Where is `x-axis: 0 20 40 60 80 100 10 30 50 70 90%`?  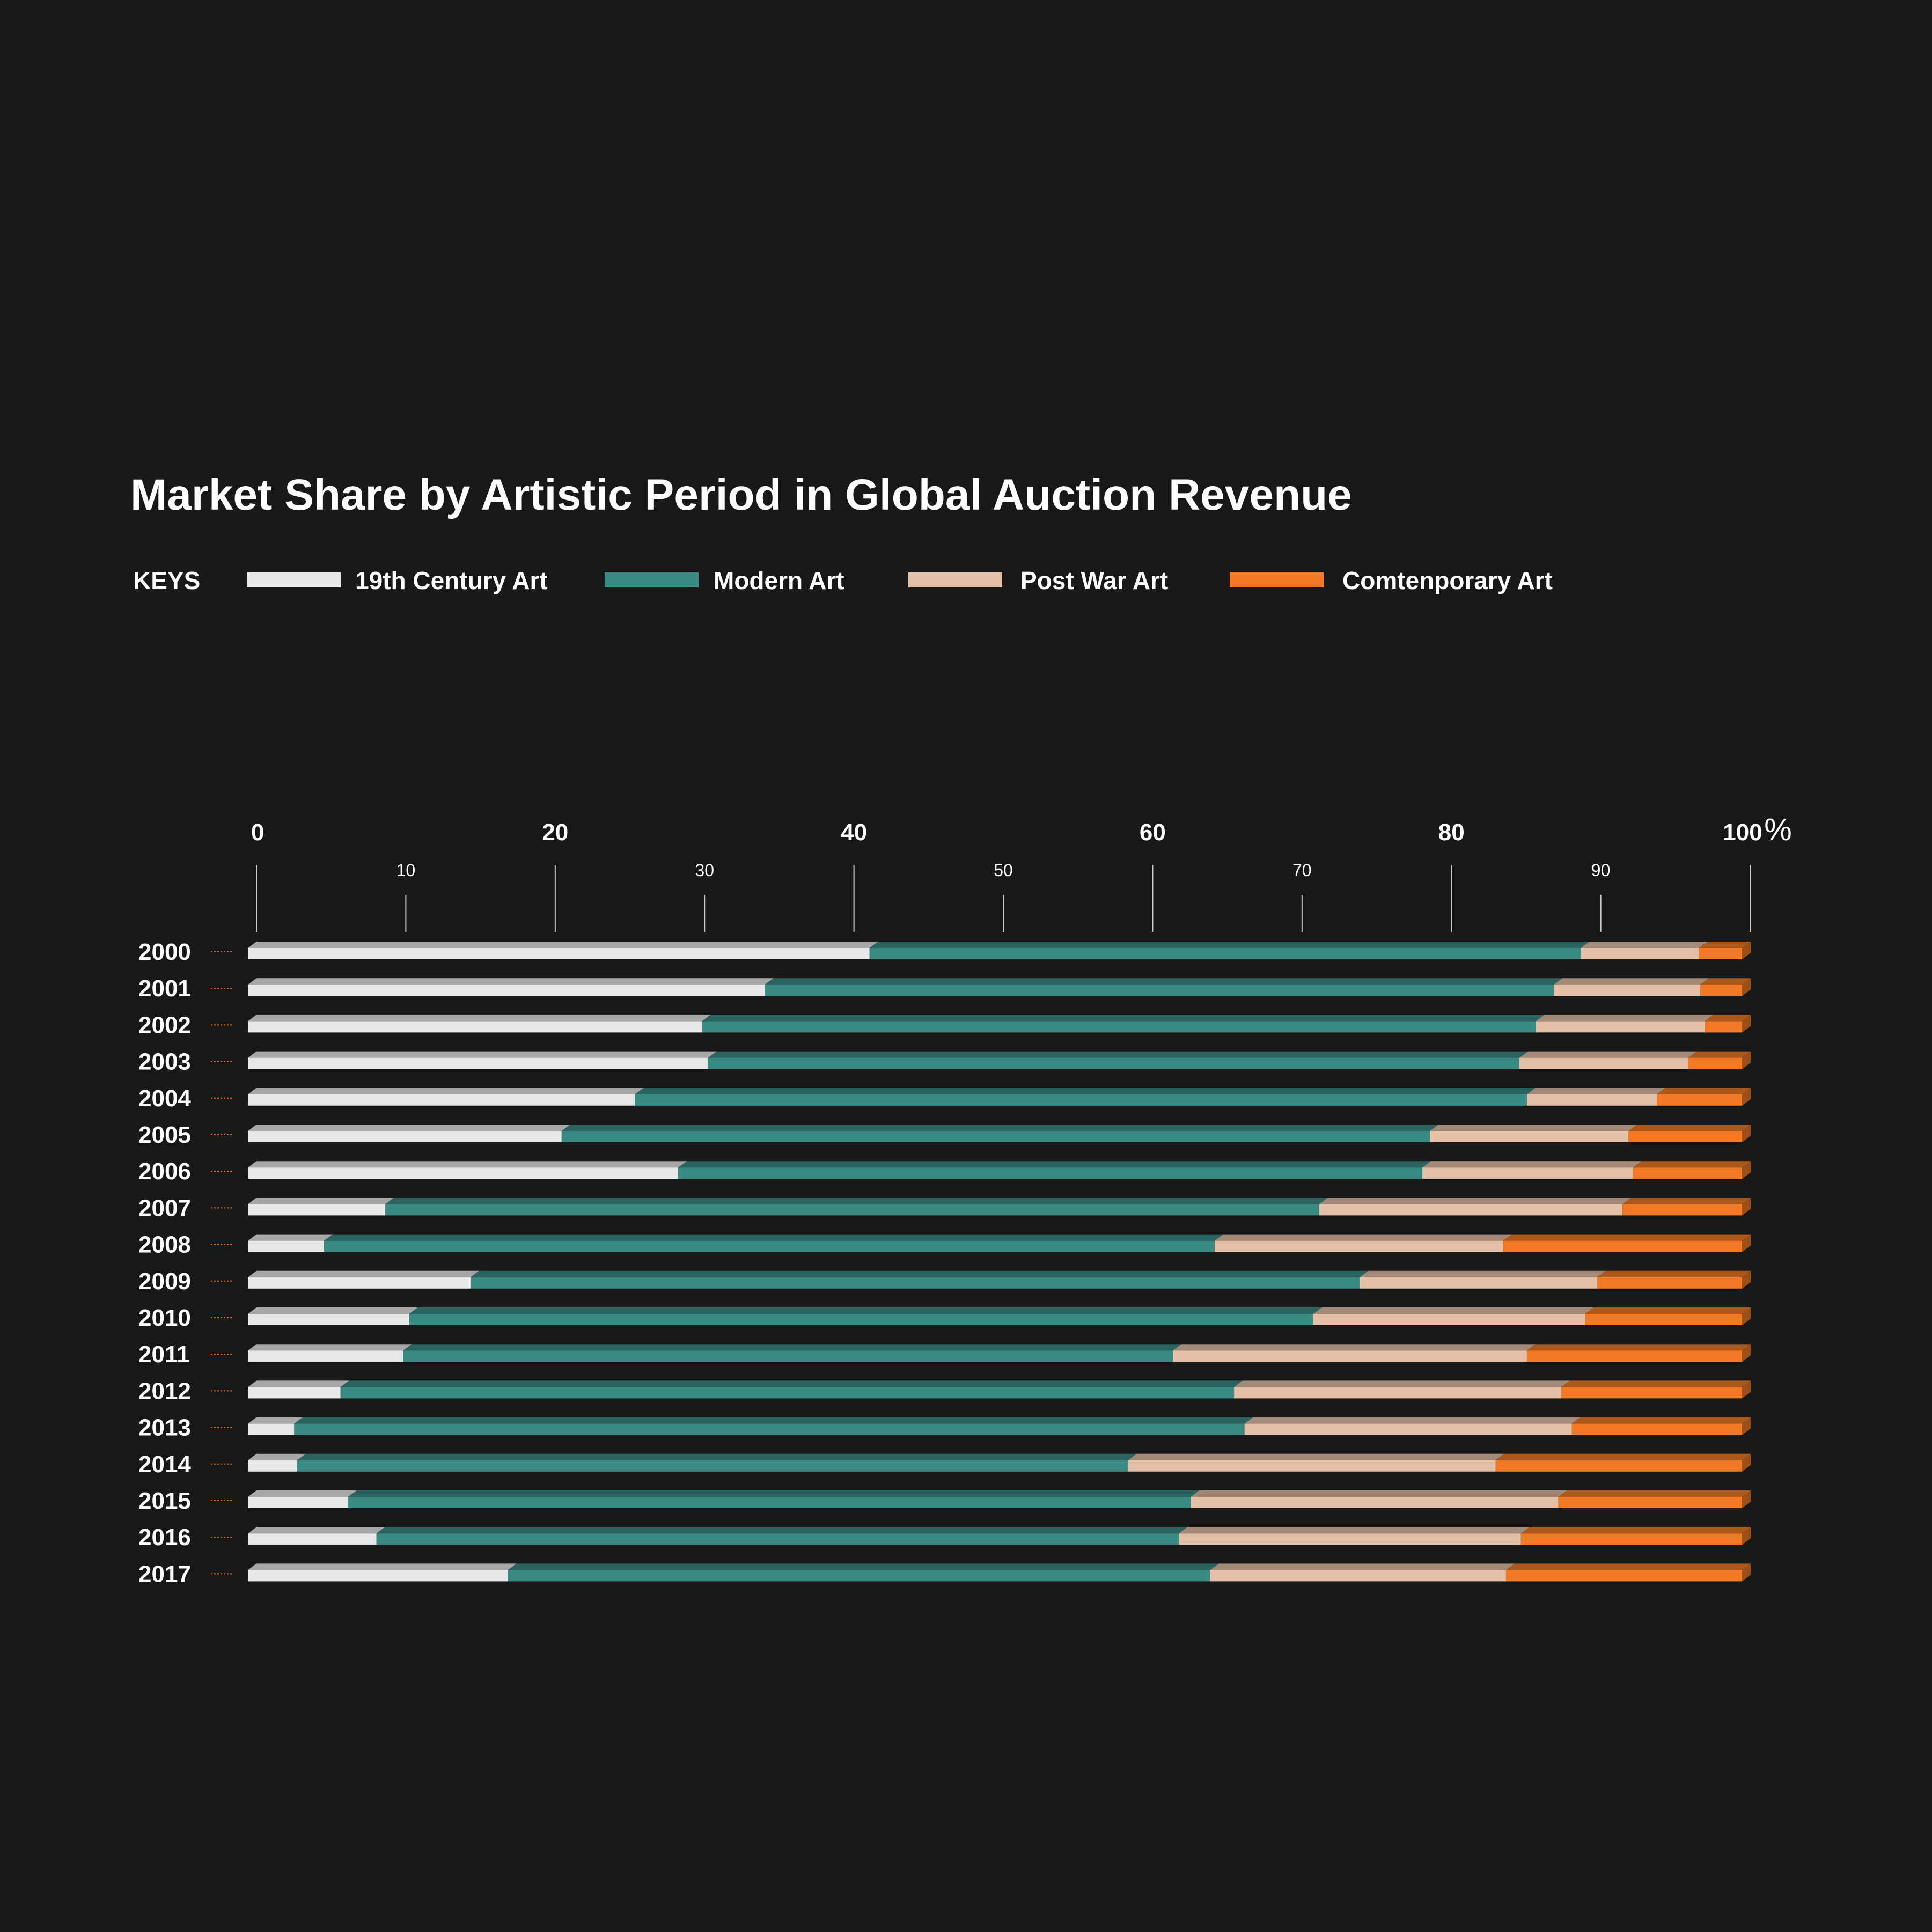 x-axis: 0 20 40 60 80 100 10 30 50 70 90% is located at coordinates (1021, 872).